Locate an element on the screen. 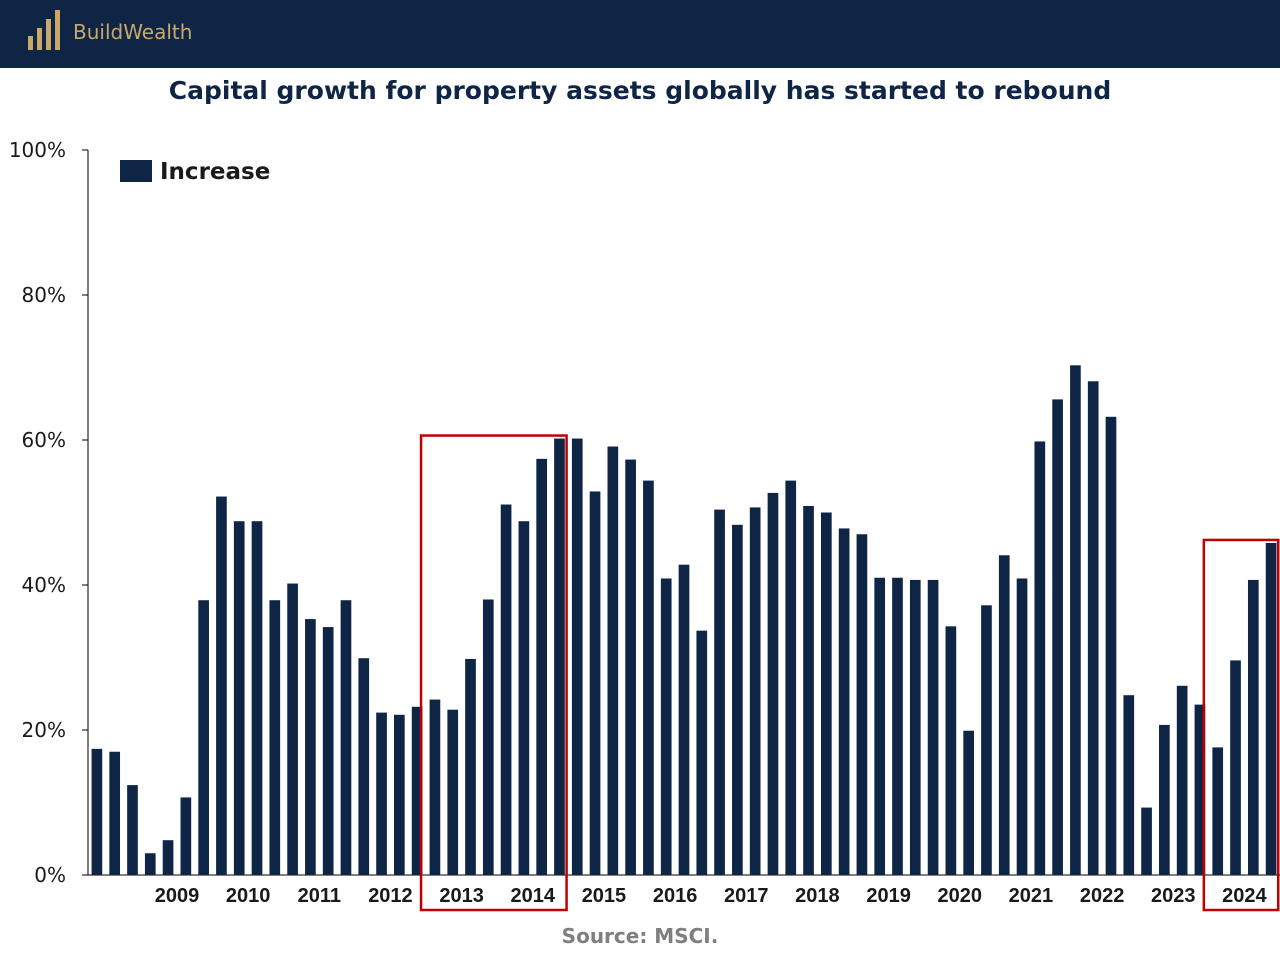  brand-name: BuildWealth is located at coordinates (133, 32).